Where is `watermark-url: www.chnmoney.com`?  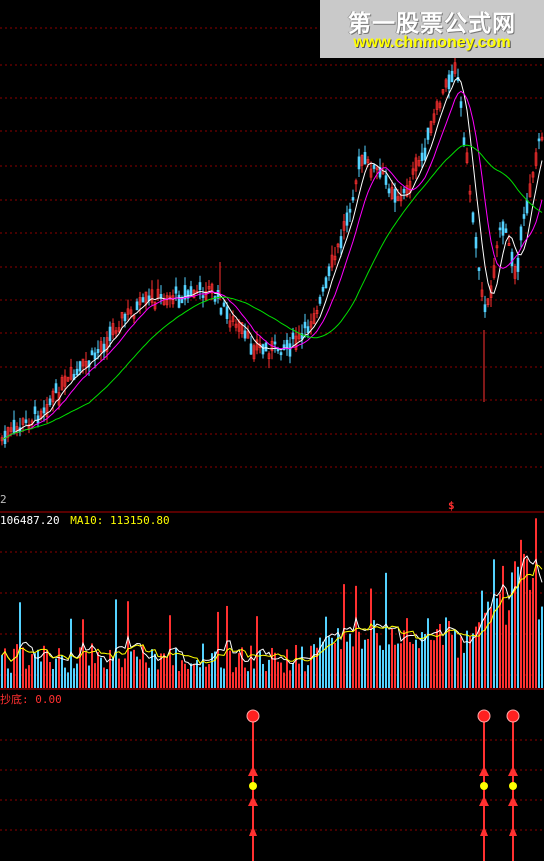
watermark-url: www.chnmoney.com is located at coordinates (432, 42).